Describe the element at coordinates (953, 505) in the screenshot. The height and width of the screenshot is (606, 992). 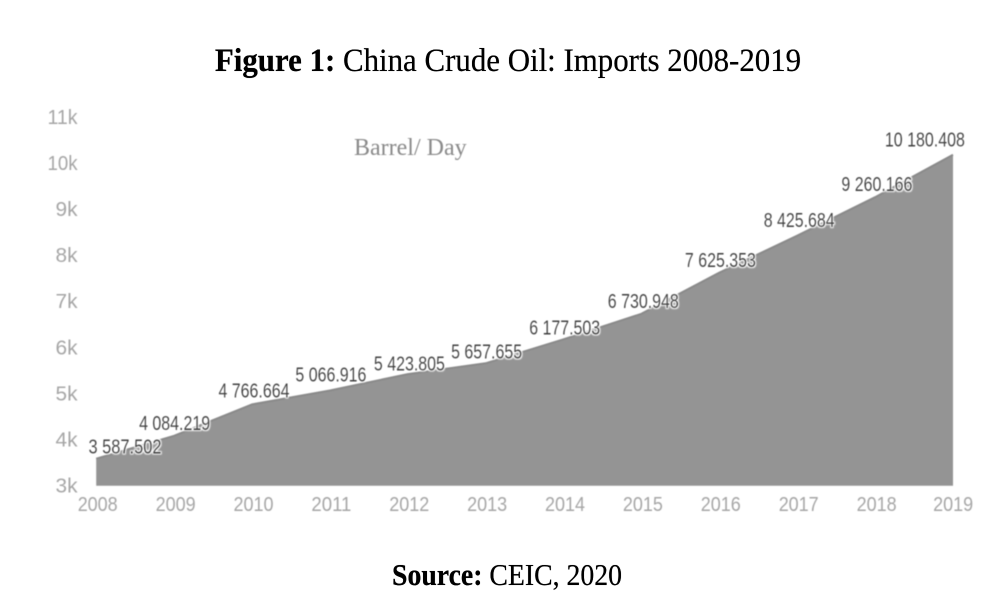
I see `svg-text: 2019` at that location.